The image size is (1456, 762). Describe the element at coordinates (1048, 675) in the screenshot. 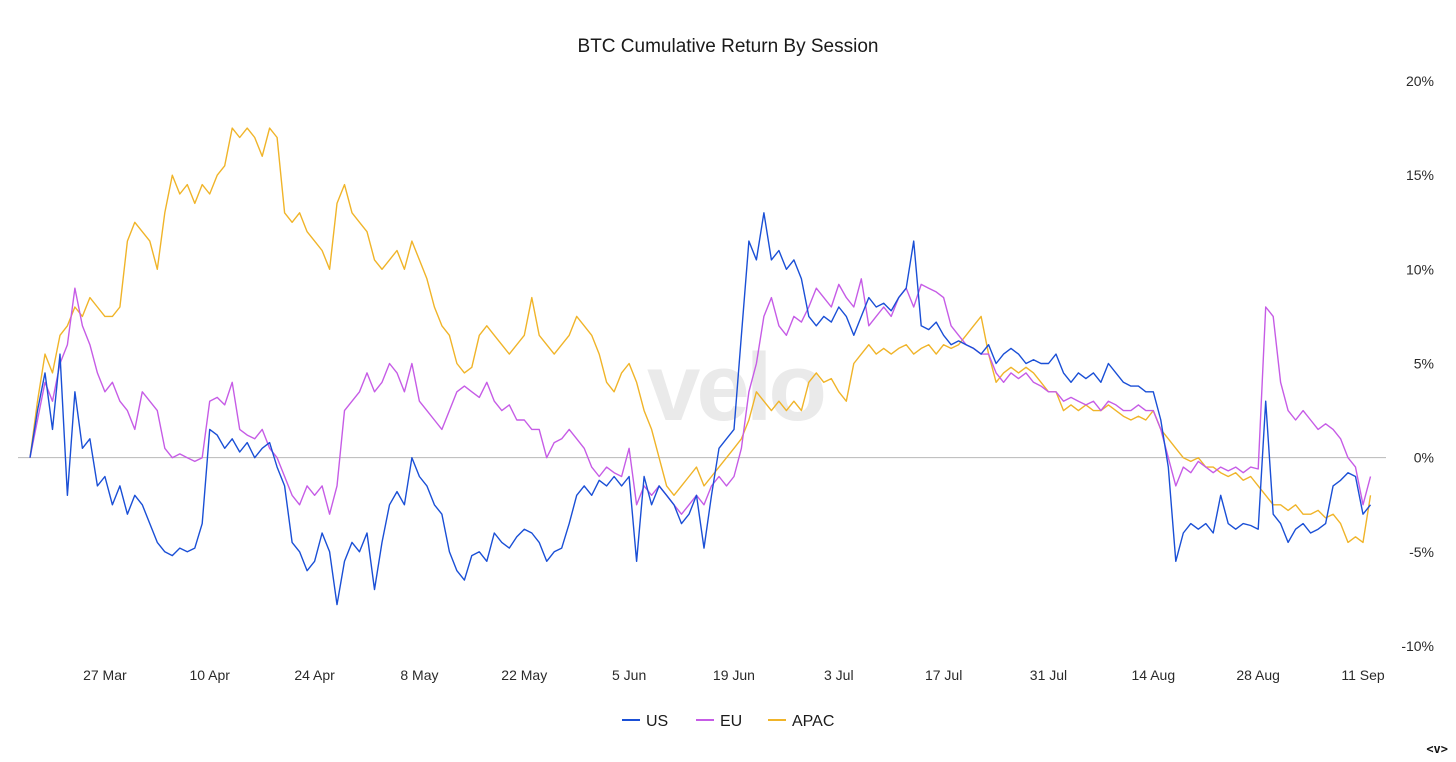

I see `x-tick-label: 31 Jul` at that location.